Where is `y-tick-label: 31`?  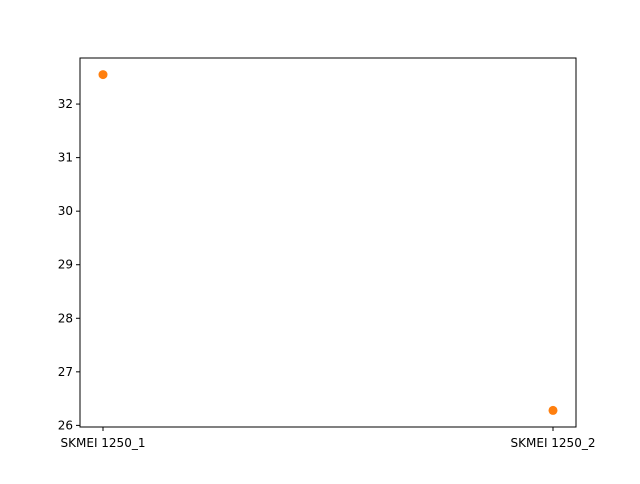 y-tick-label: 31 is located at coordinates (65, 158).